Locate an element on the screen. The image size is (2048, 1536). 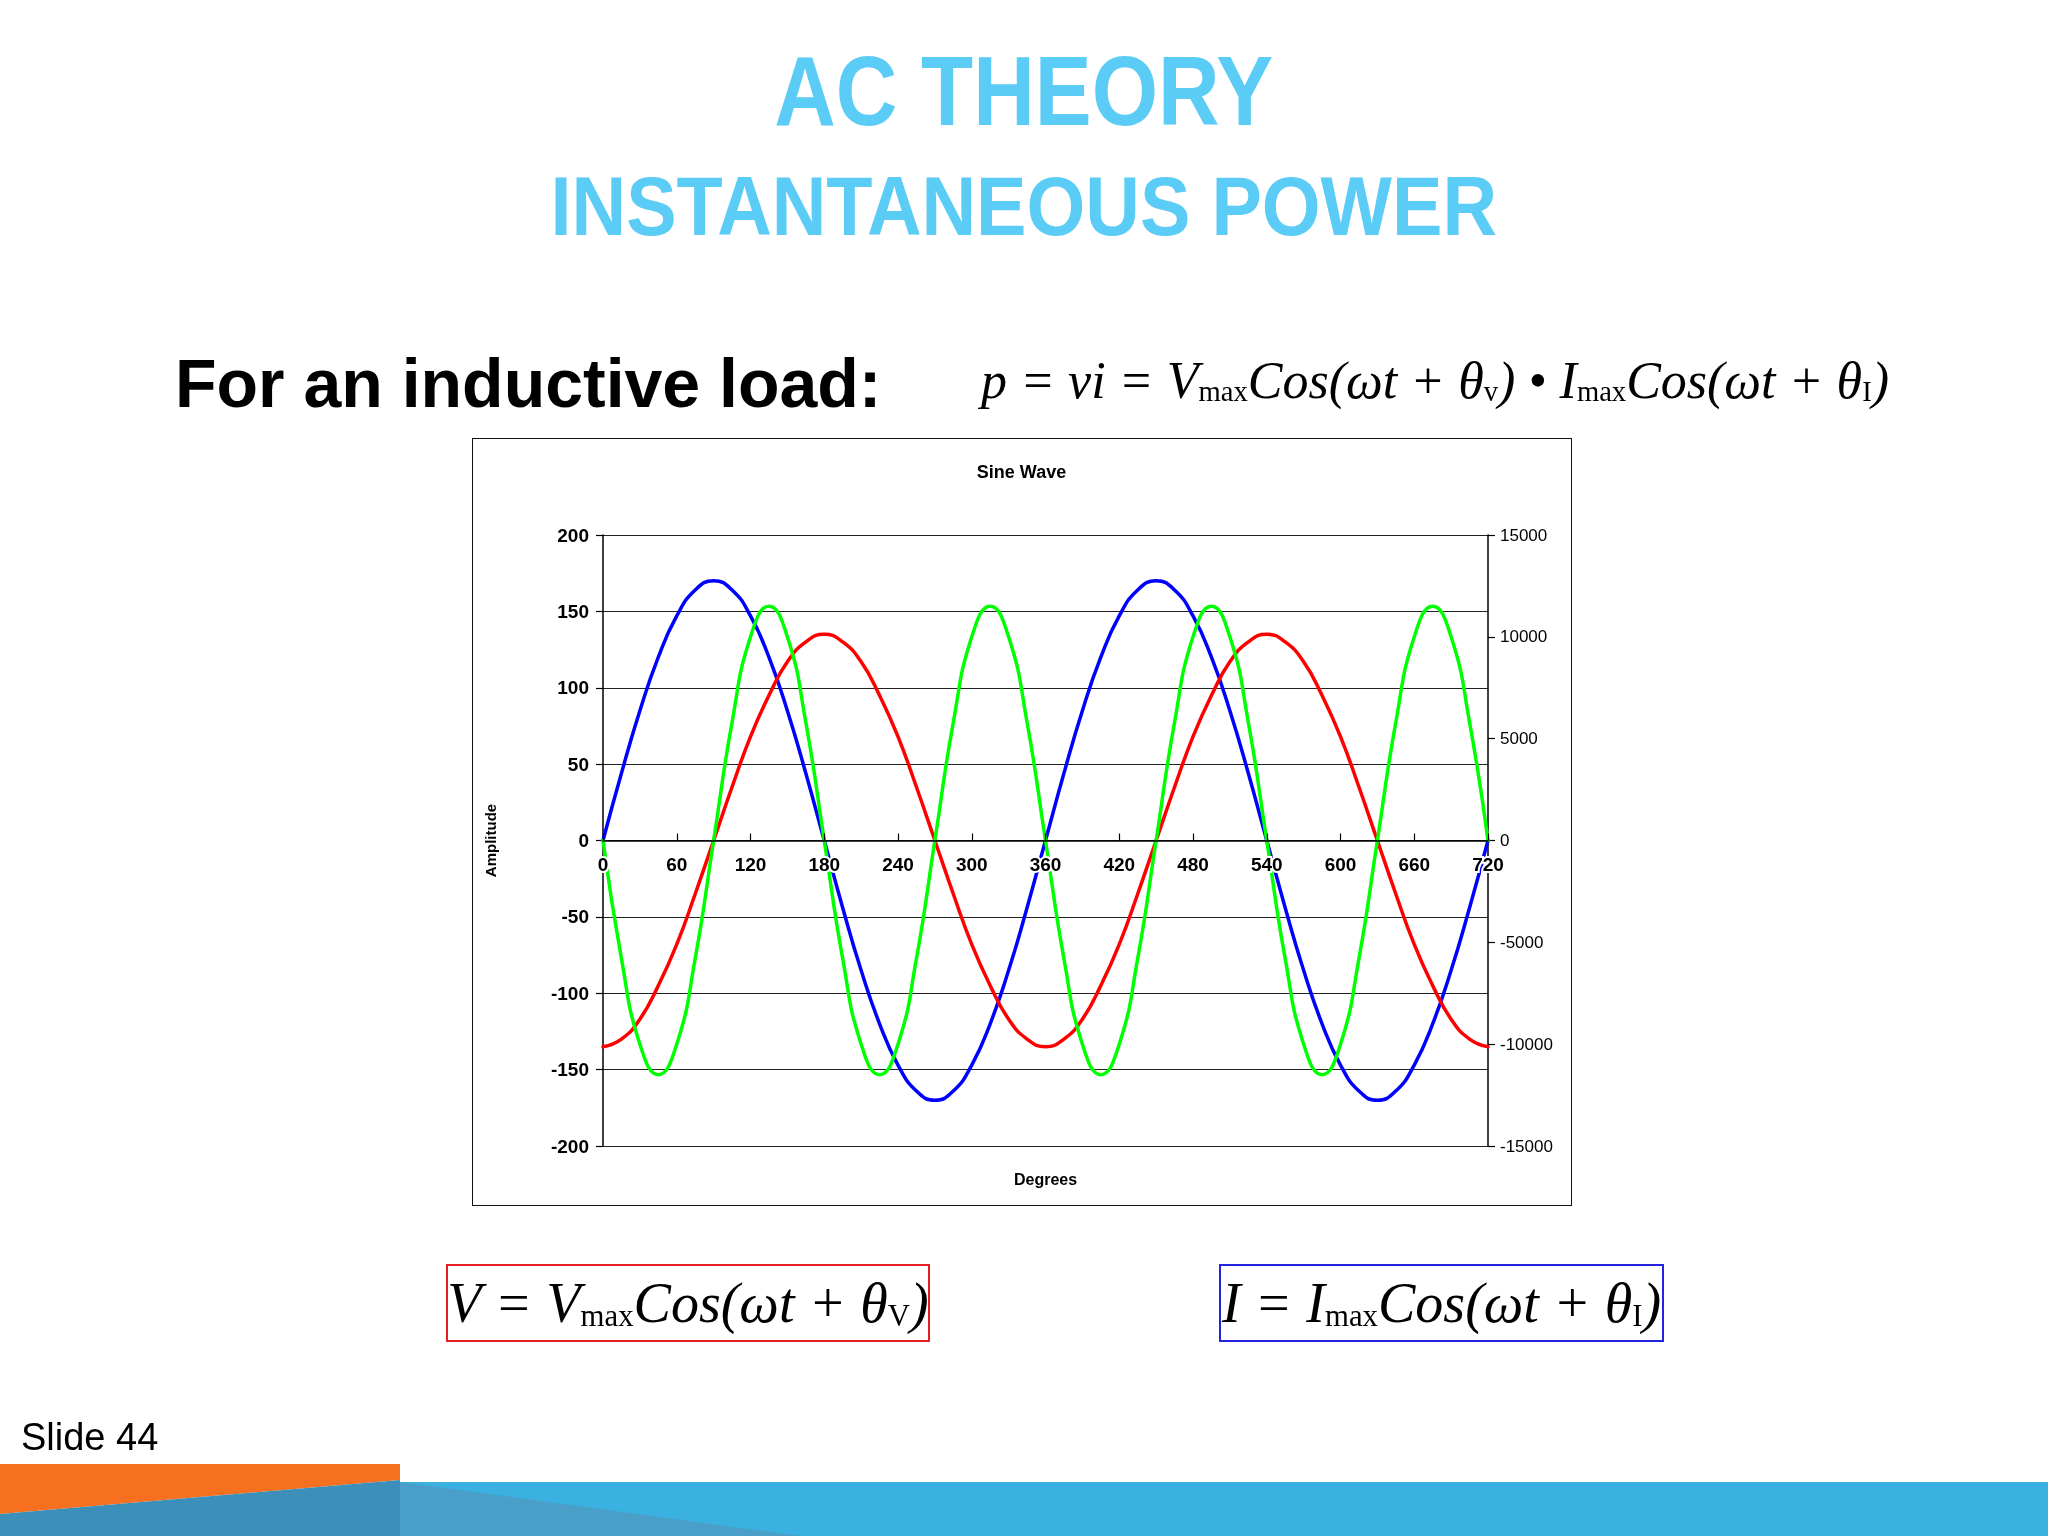
y-tick-label: -50 is located at coordinates (575, 917).